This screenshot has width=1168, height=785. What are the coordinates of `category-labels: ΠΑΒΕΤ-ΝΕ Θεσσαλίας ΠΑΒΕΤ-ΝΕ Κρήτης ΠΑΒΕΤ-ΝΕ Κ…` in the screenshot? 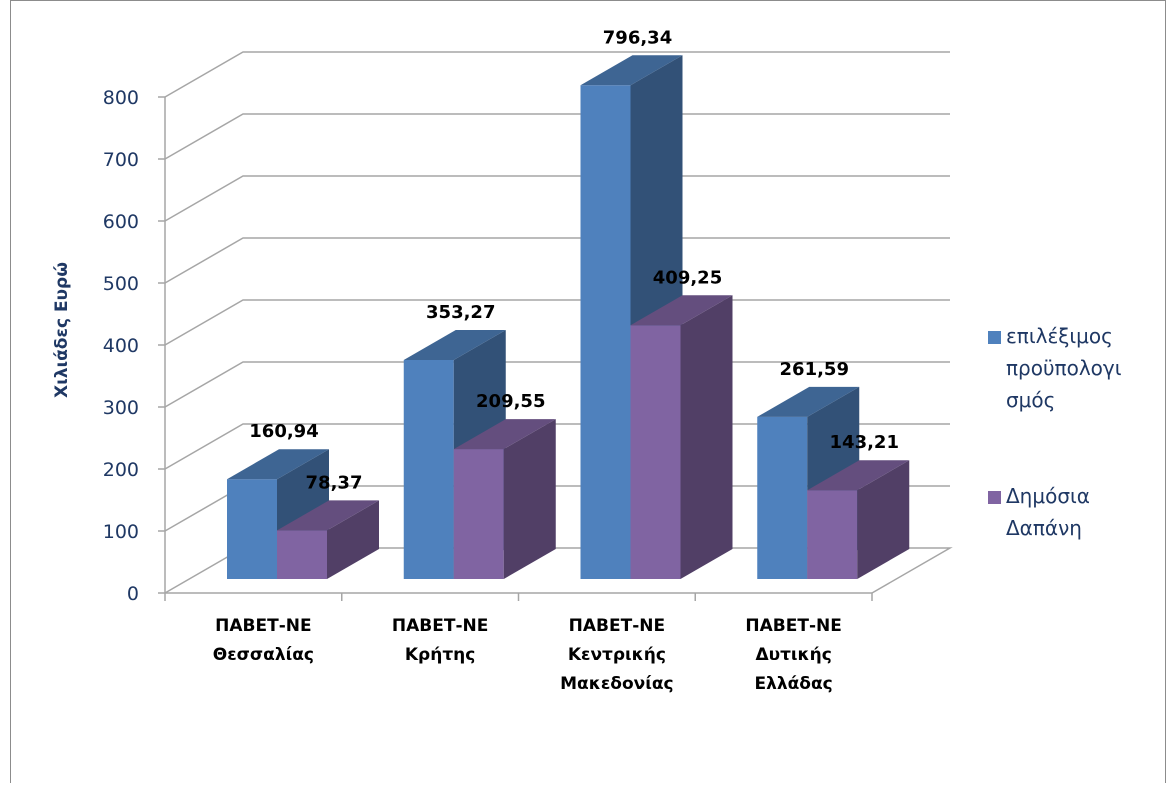 It's located at (527, 655).